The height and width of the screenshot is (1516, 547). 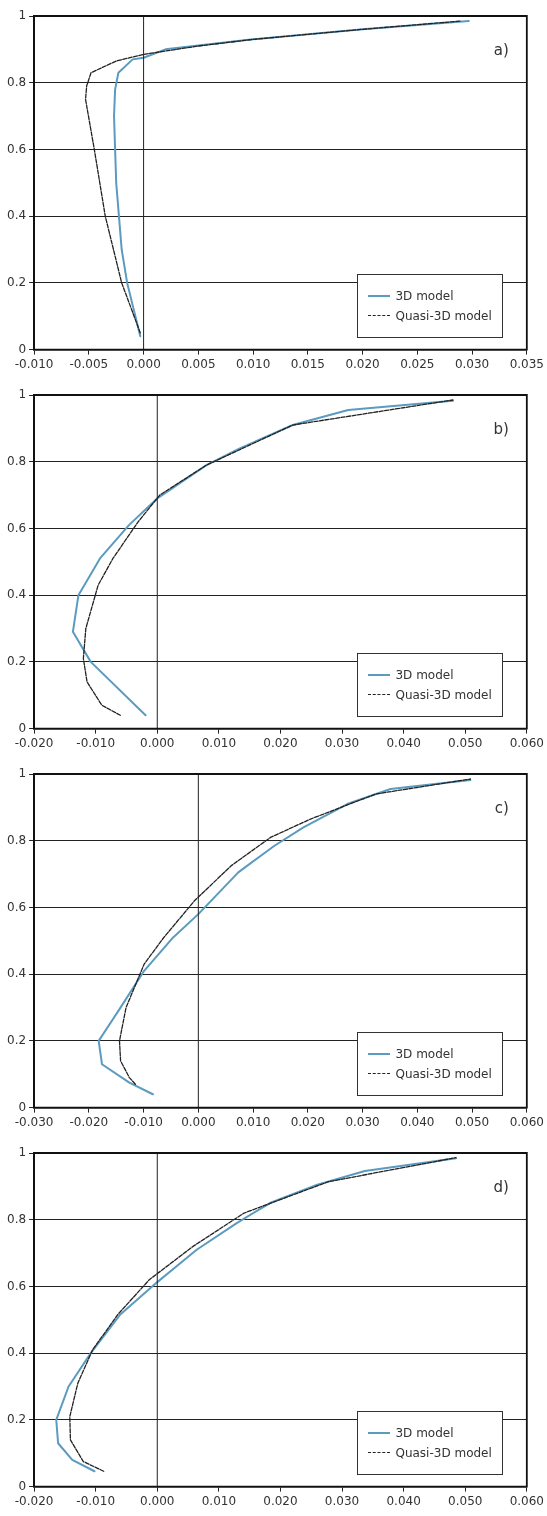 What do you see at coordinates (198, 363) in the screenshot?
I see `x-tick-label: 0.005` at bounding box center [198, 363].